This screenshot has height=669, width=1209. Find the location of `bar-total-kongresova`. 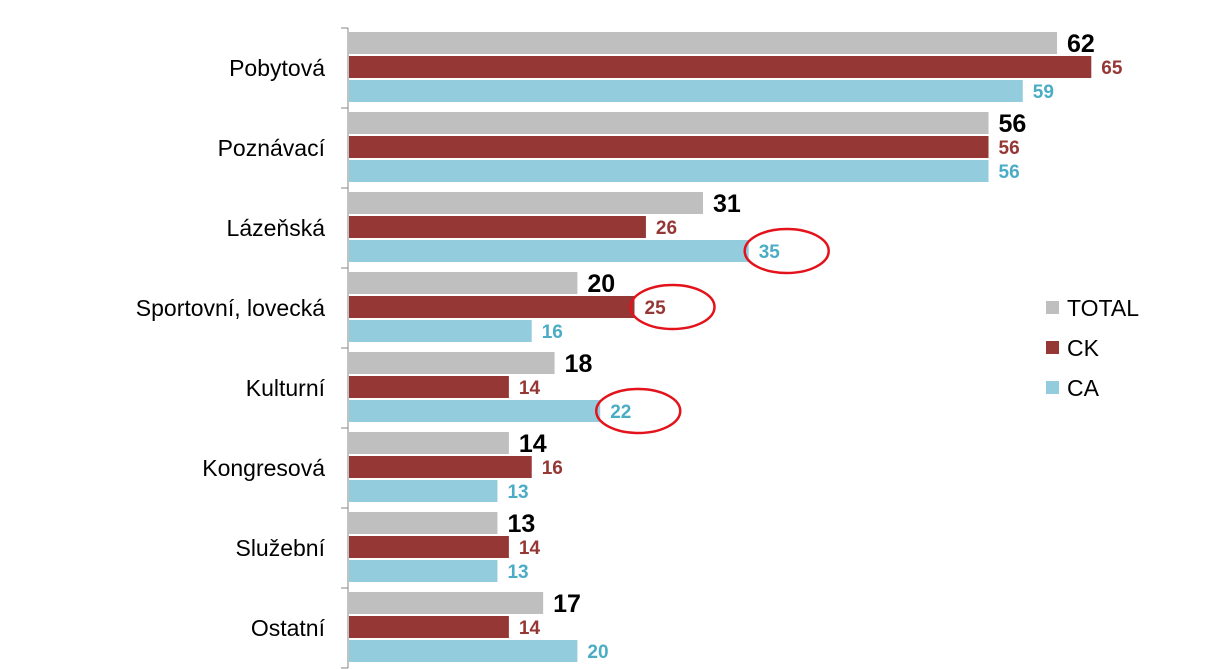

bar-total-kongresova is located at coordinates (429, 443).